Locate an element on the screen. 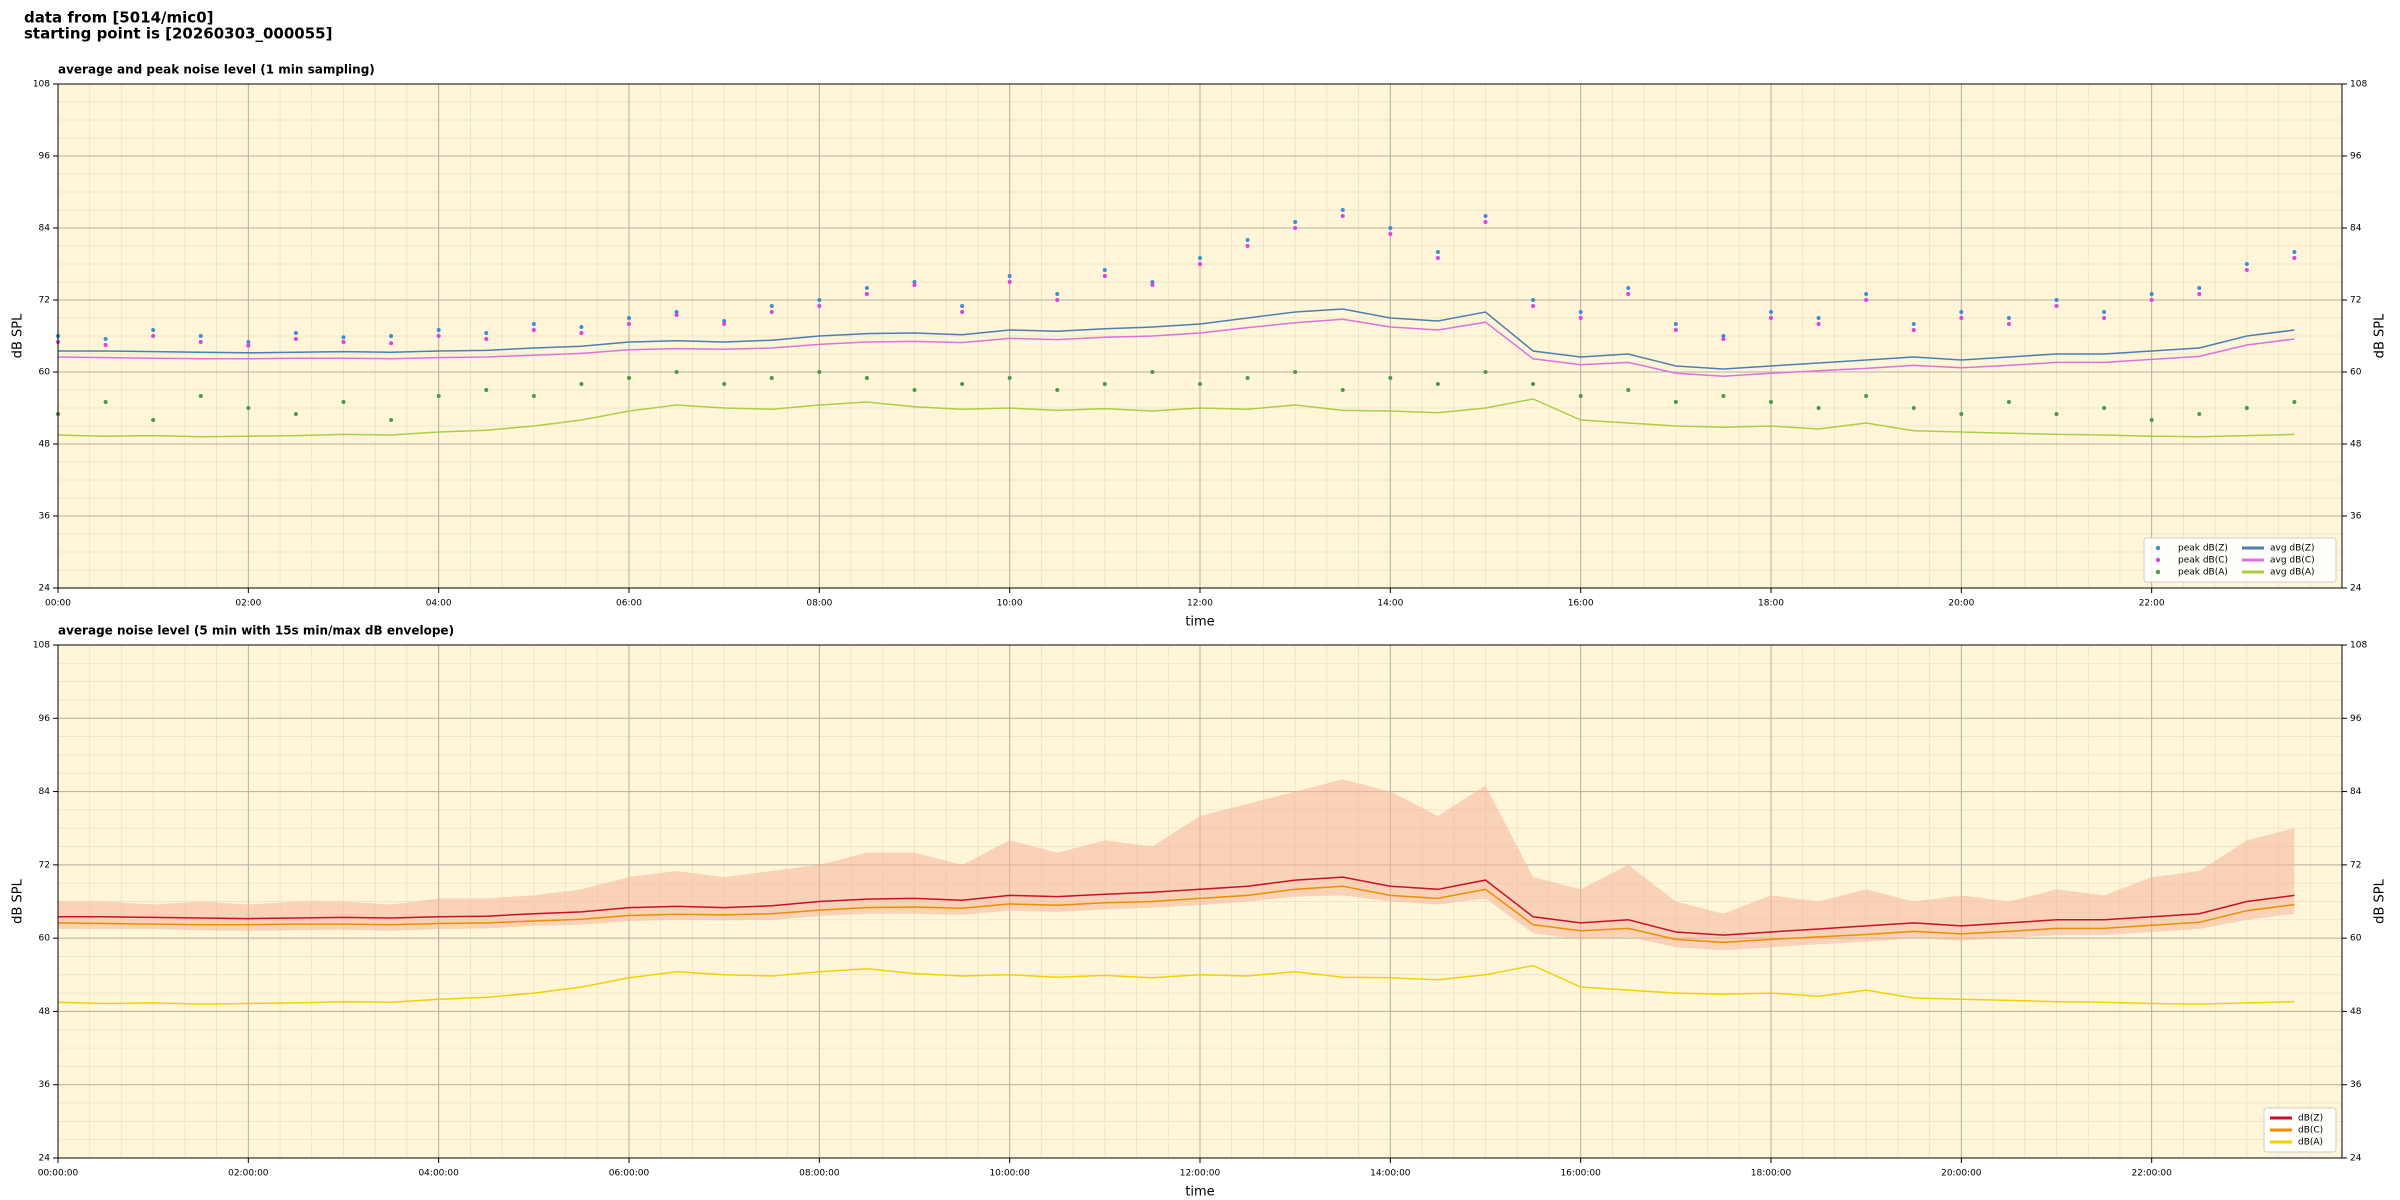 This screenshot has width=2400, height=1200. x-tick-label: 06:00 is located at coordinates (629, 604).